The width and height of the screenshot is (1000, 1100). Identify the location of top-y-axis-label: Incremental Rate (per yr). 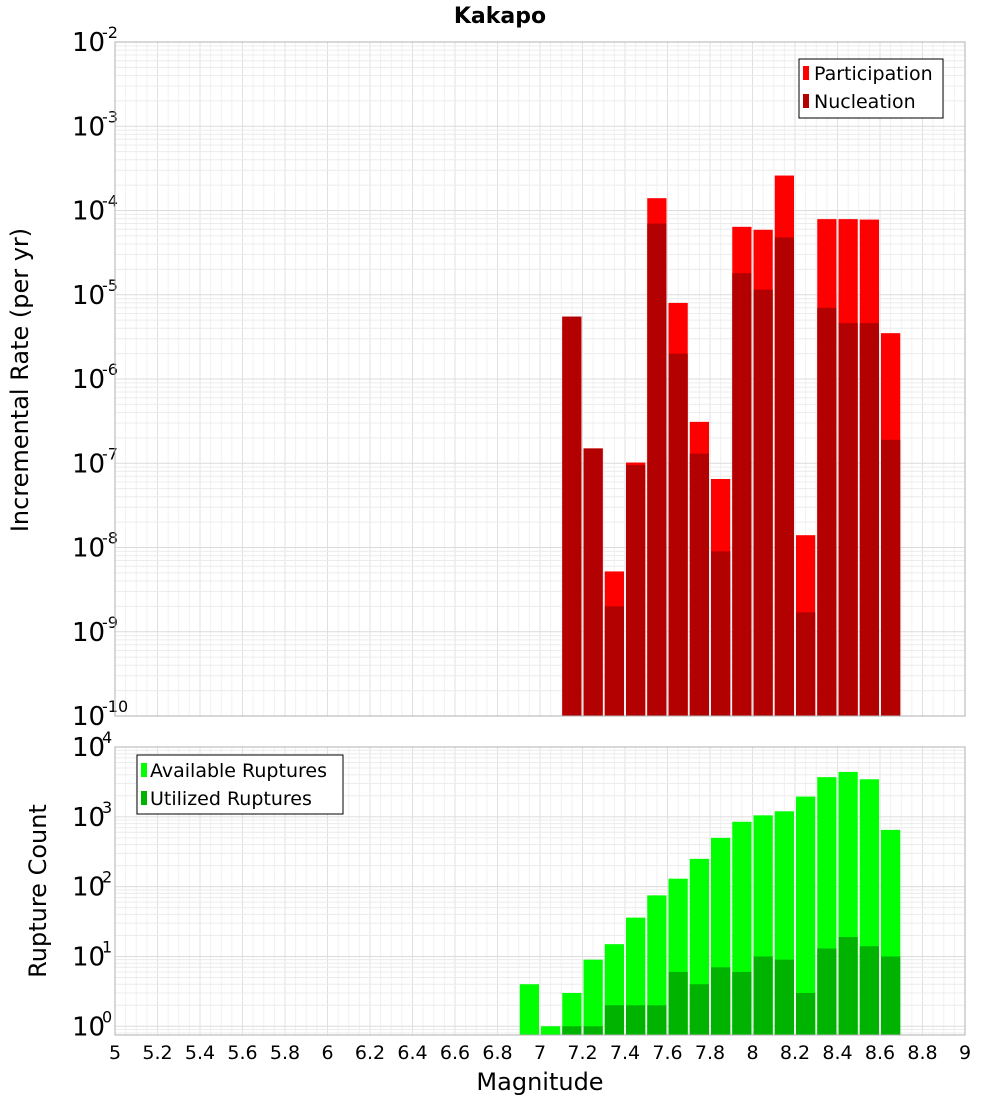
(20, 380).